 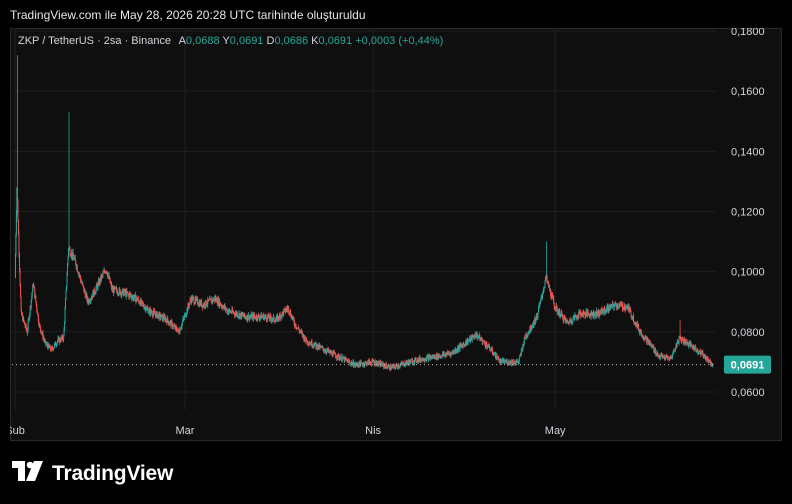 I want to click on time-axis: Şub Mar Nis May, so click(x=288, y=431).